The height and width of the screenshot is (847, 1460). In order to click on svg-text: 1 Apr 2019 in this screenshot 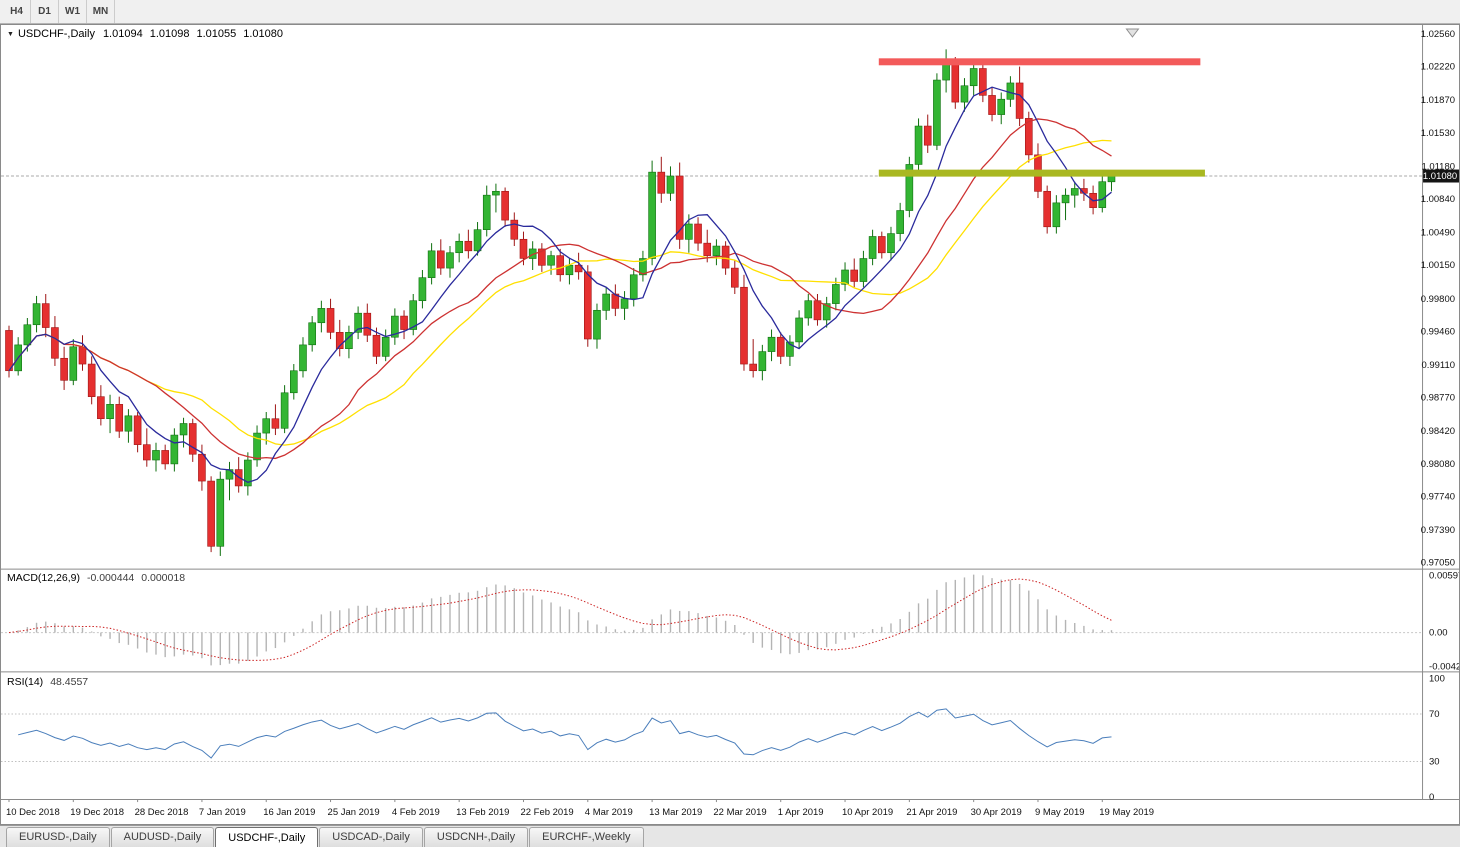, I will do `click(801, 812)`.